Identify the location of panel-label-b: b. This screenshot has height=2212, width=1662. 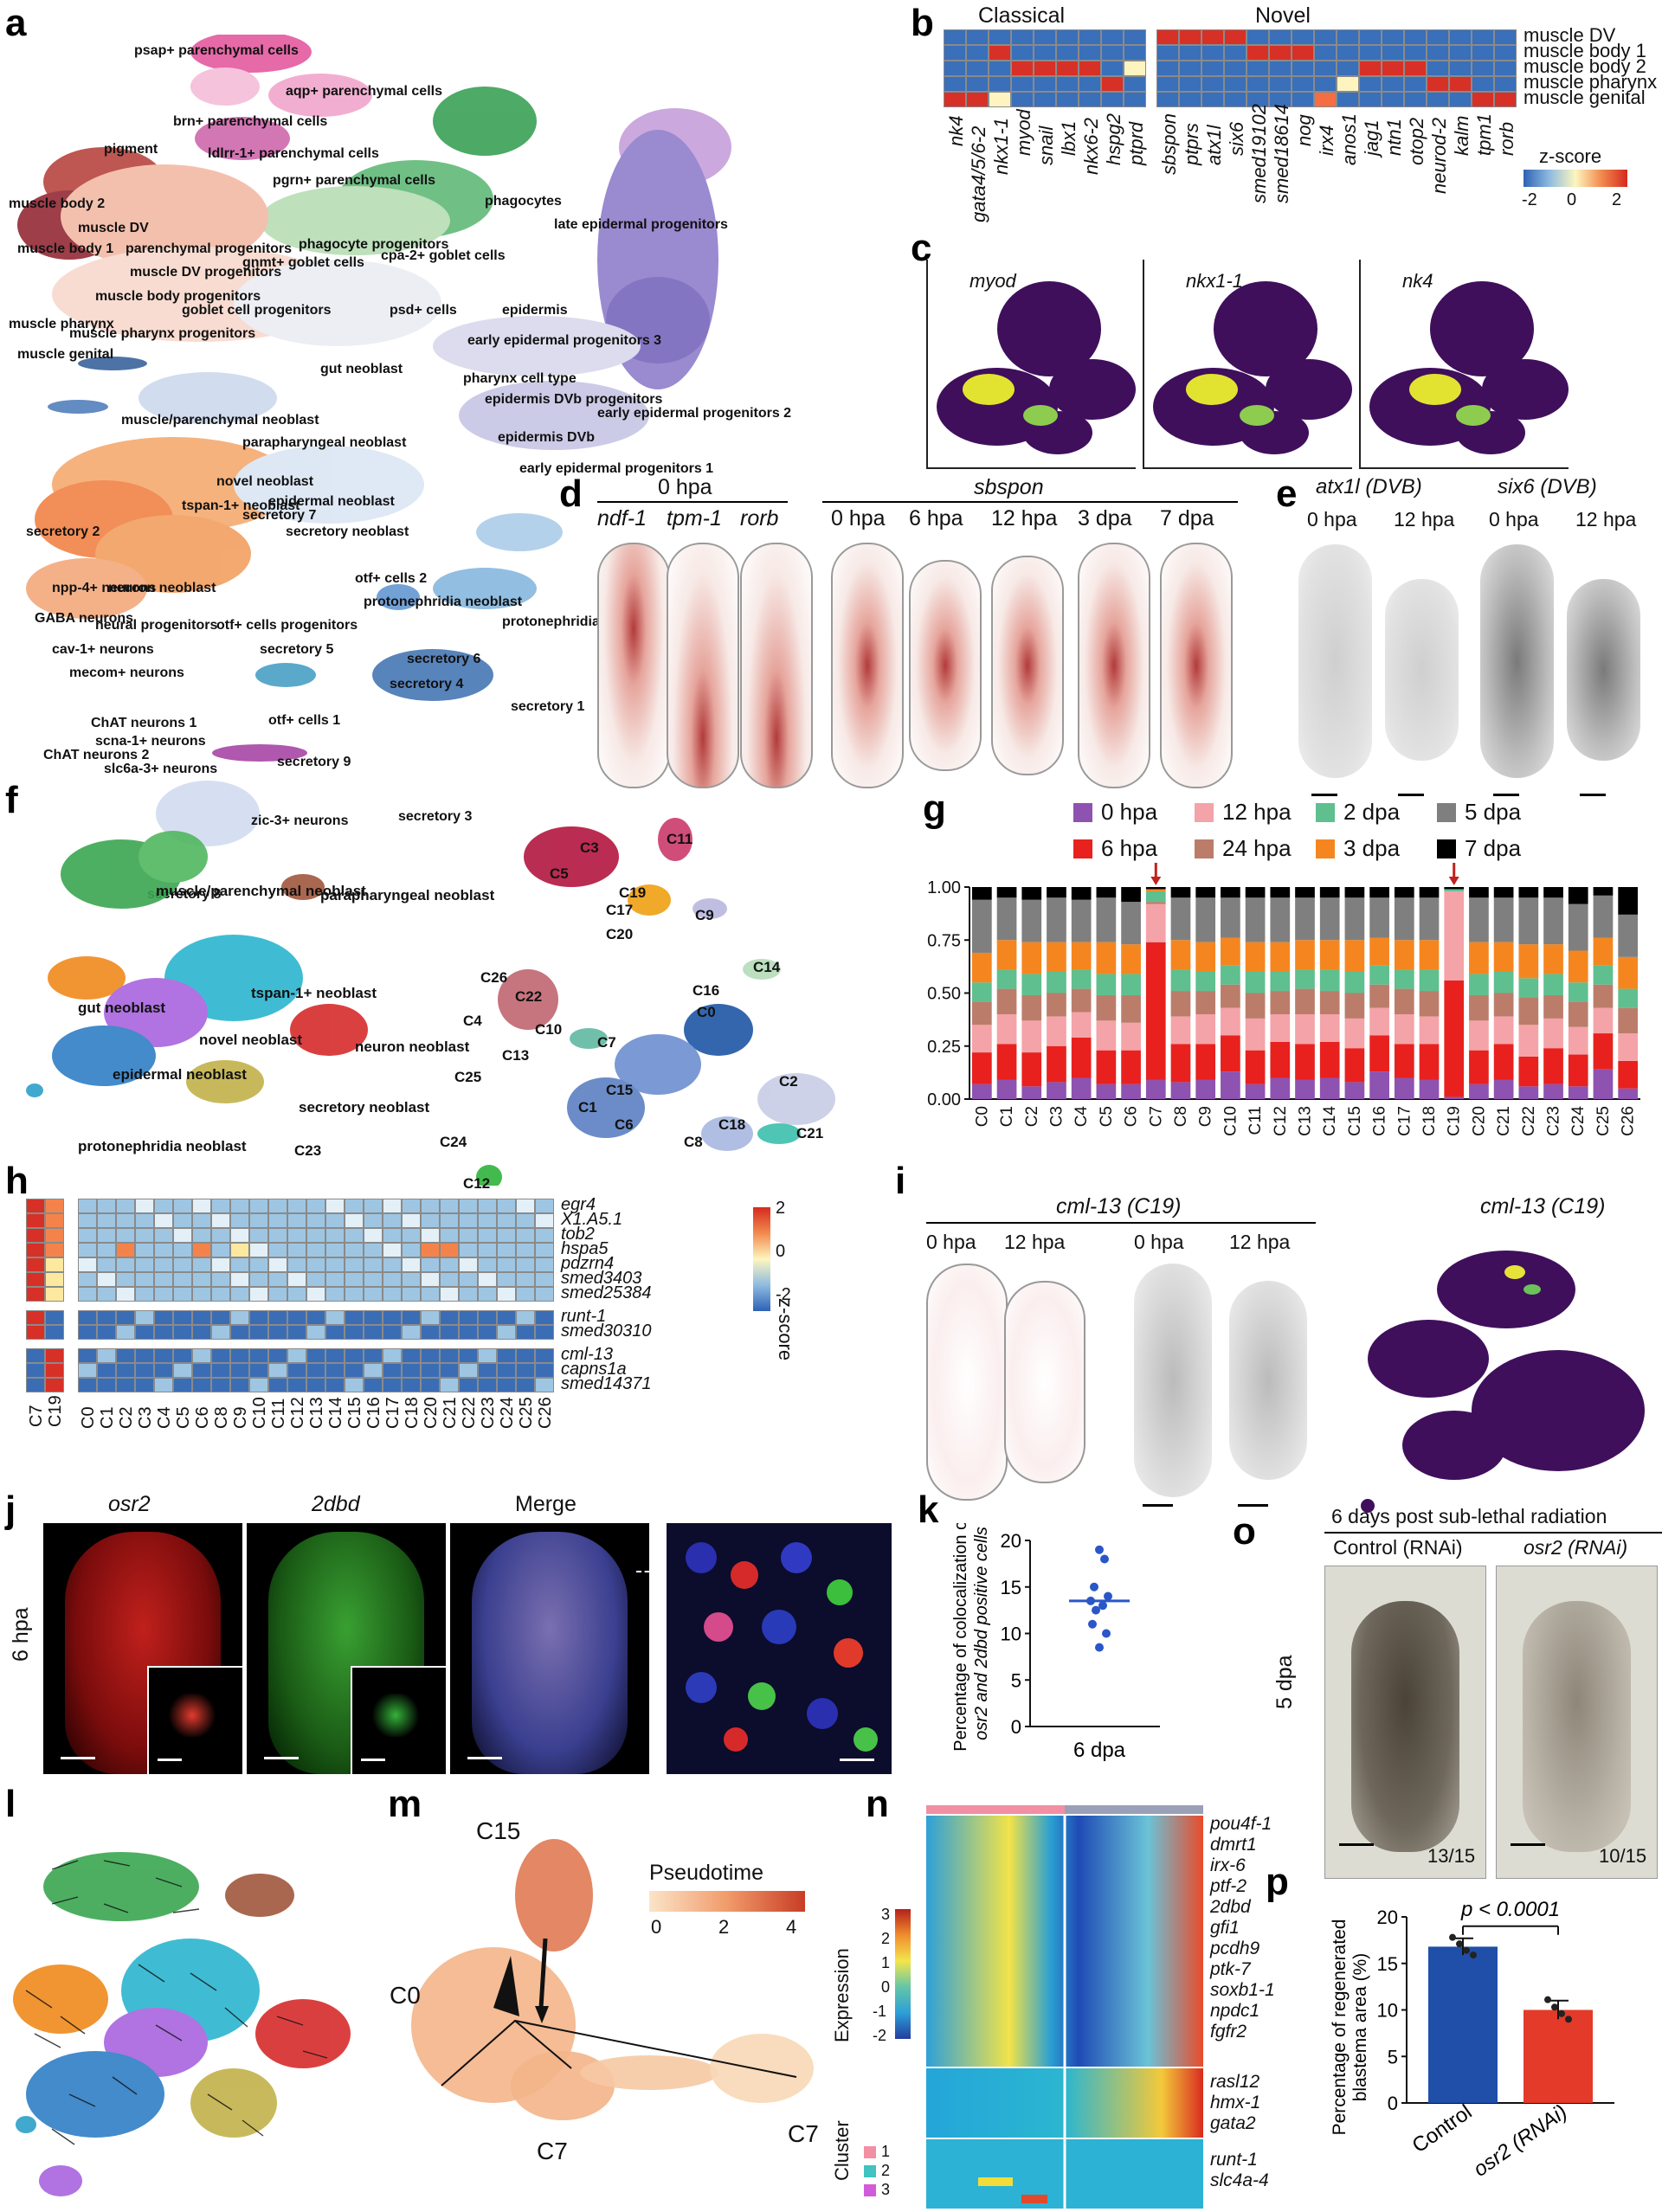
(922, 23).